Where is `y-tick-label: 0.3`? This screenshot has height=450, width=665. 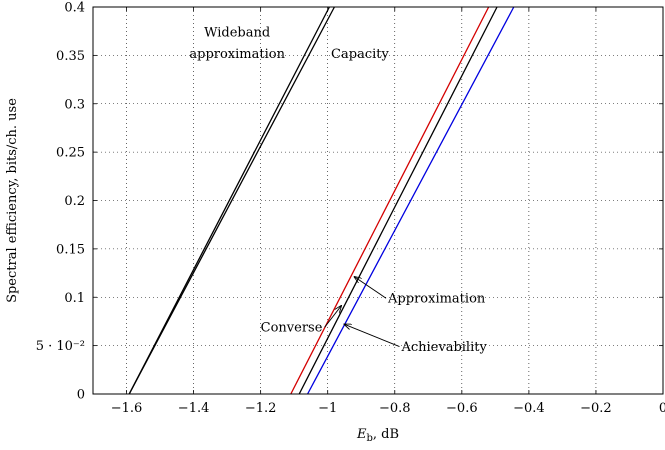 y-tick-label: 0.3 is located at coordinates (74, 104).